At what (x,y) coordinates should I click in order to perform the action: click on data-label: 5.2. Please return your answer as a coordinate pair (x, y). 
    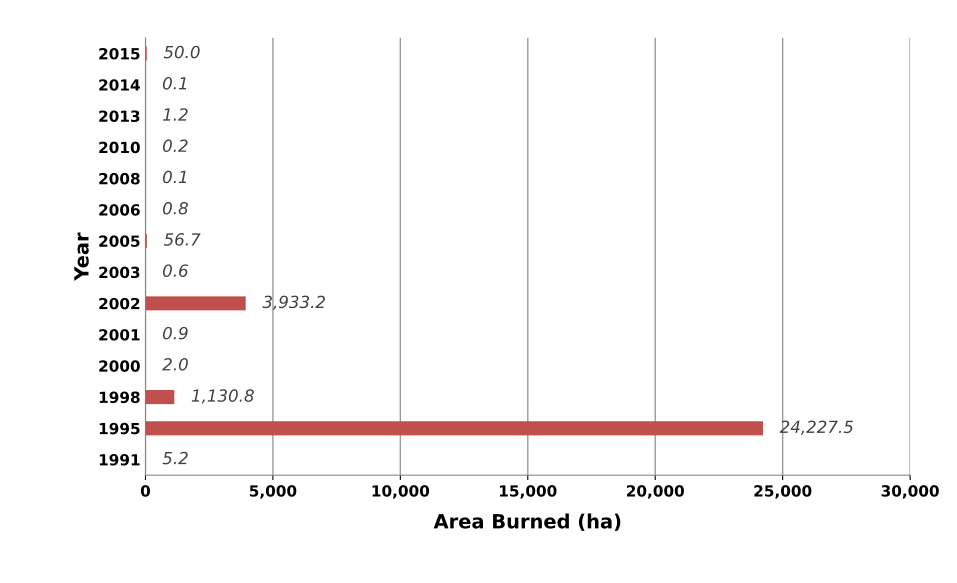
    Looking at the image, I should click on (175, 458).